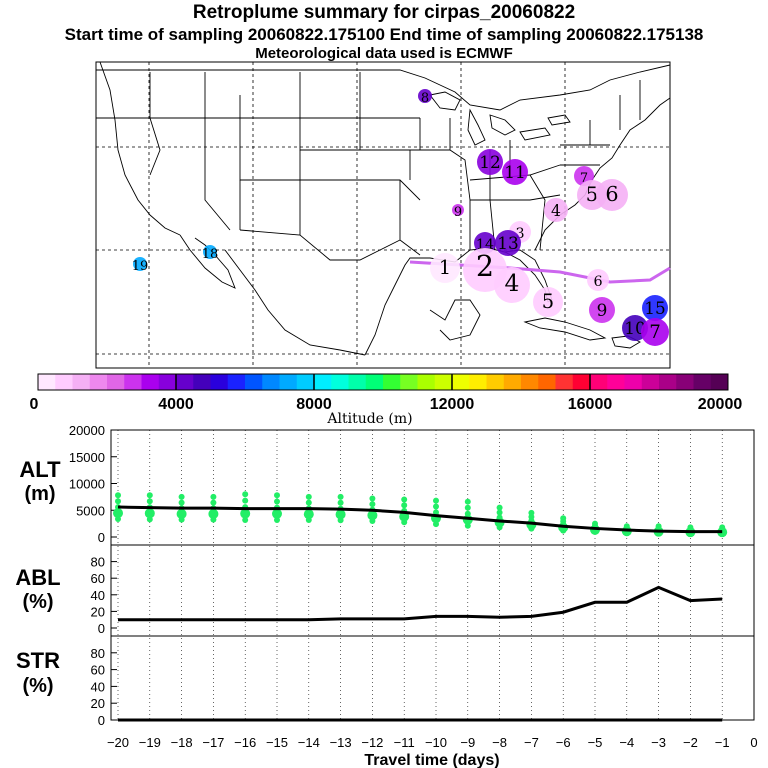 The image size is (768, 768). Describe the element at coordinates (37, 577) in the screenshot. I see `abl-panel-label: ABL` at that location.